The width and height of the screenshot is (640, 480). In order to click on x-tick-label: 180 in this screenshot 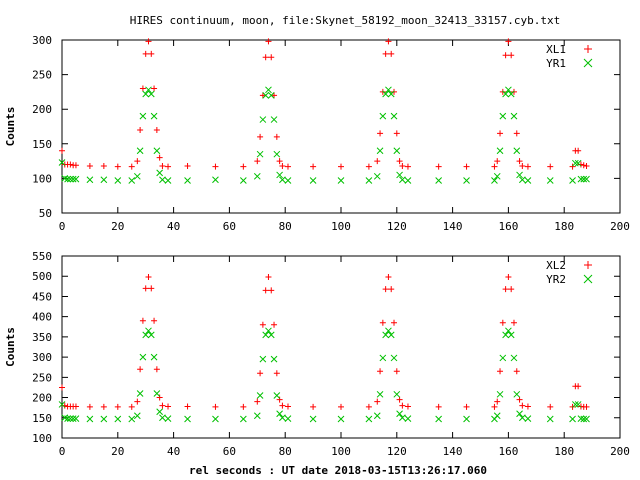, I will do `click(564, 451)`.